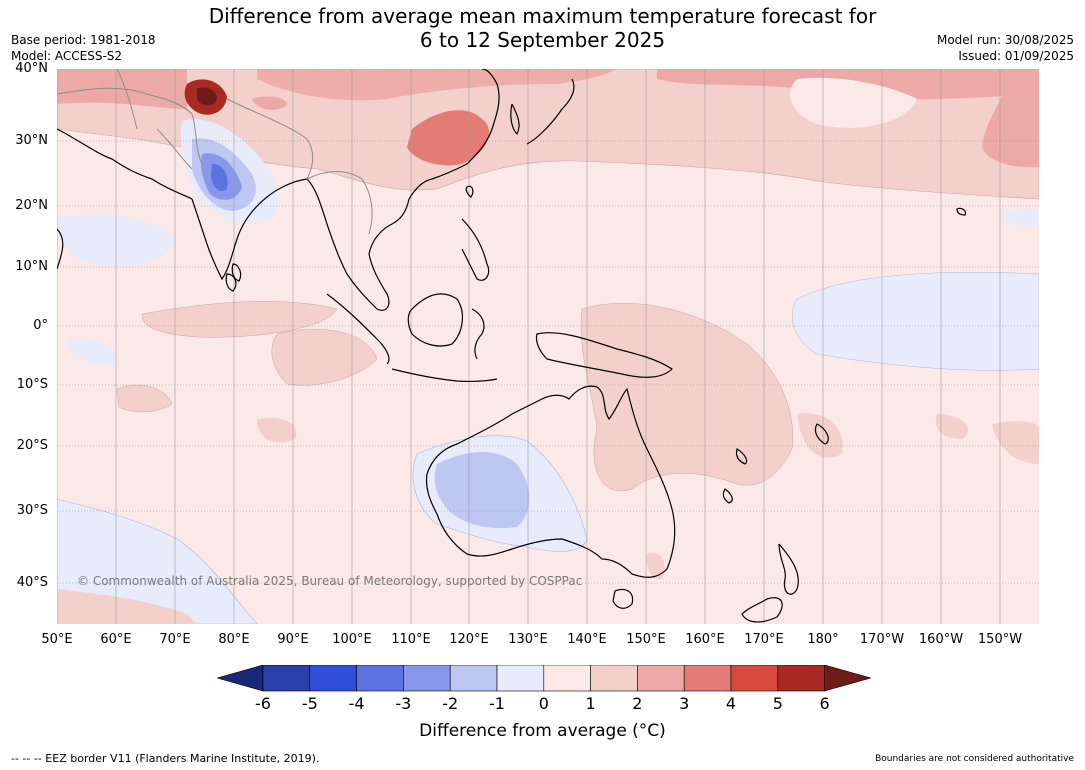  What do you see at coordinates (1005, 40) in the screenshot?
I see `model-run-text: Model run: 30/08/2025` at bounding box center [1005, 40].